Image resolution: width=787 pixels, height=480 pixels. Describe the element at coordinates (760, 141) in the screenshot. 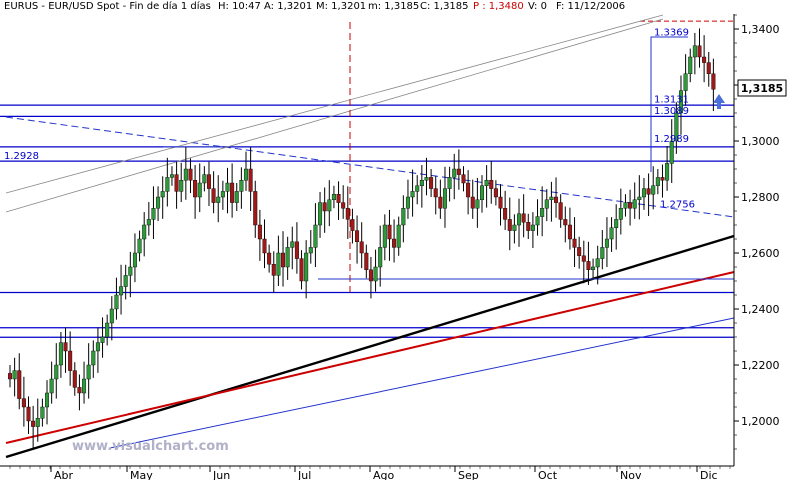

I see `y-tick-label: 1,3000` at that location.